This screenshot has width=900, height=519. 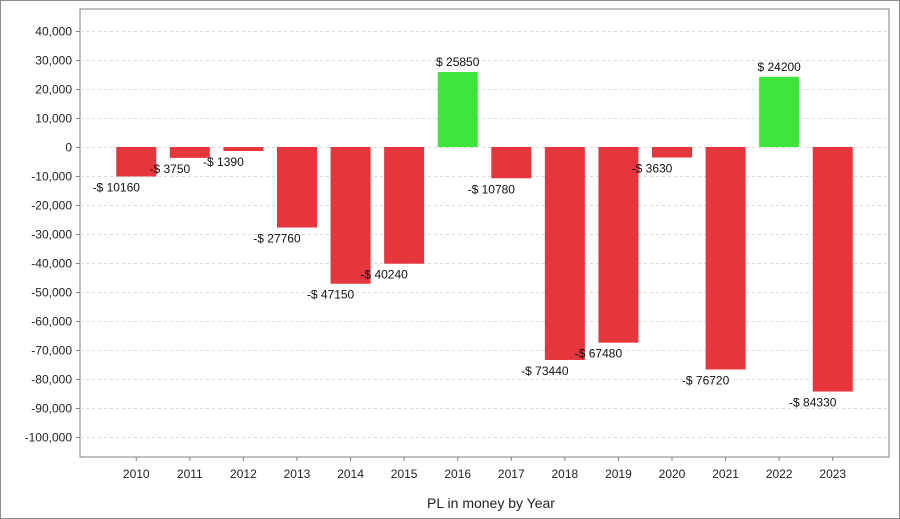 What do you see at coordinates (277, 239) in the screenshot?
I see `data-label: -$ 27760` at bounding box center [277, 239].